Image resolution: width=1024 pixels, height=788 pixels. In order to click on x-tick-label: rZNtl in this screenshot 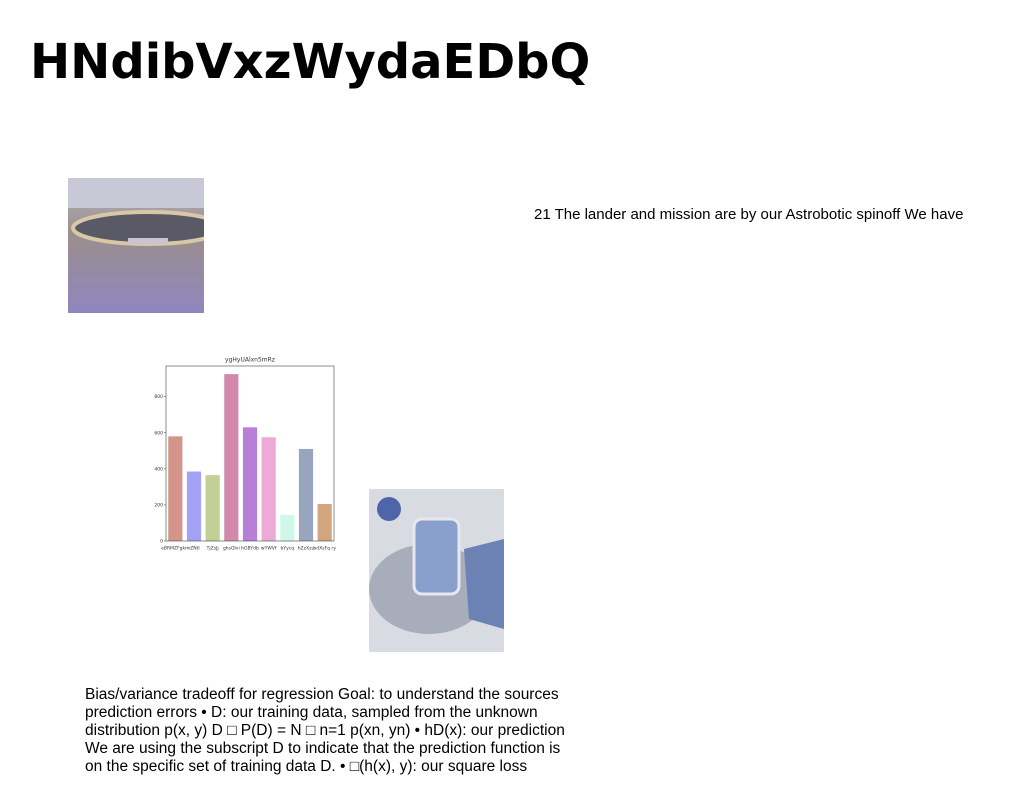, I will do `click(193, 549)`.